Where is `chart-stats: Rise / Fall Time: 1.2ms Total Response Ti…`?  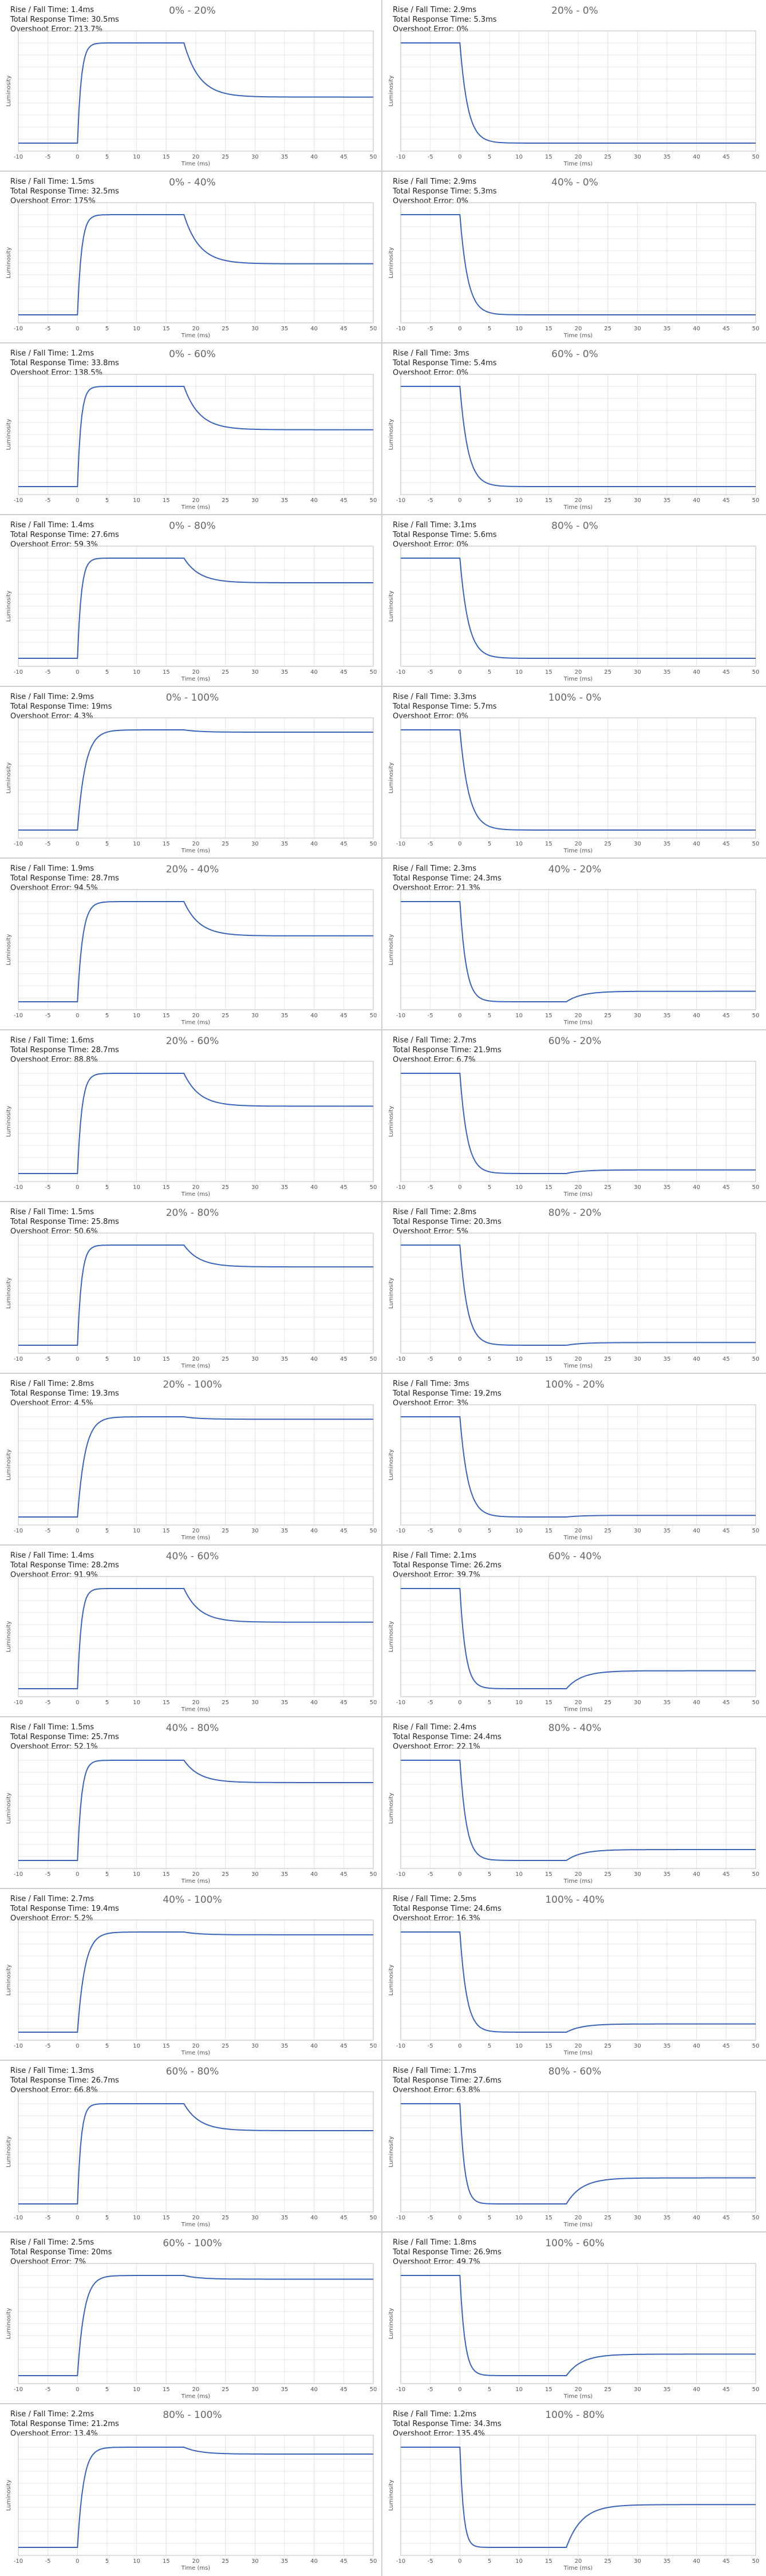 chart-stats: Rise / Fall Time: 1.2ms Total Response Ti… is located at coordinates (447, 2424).